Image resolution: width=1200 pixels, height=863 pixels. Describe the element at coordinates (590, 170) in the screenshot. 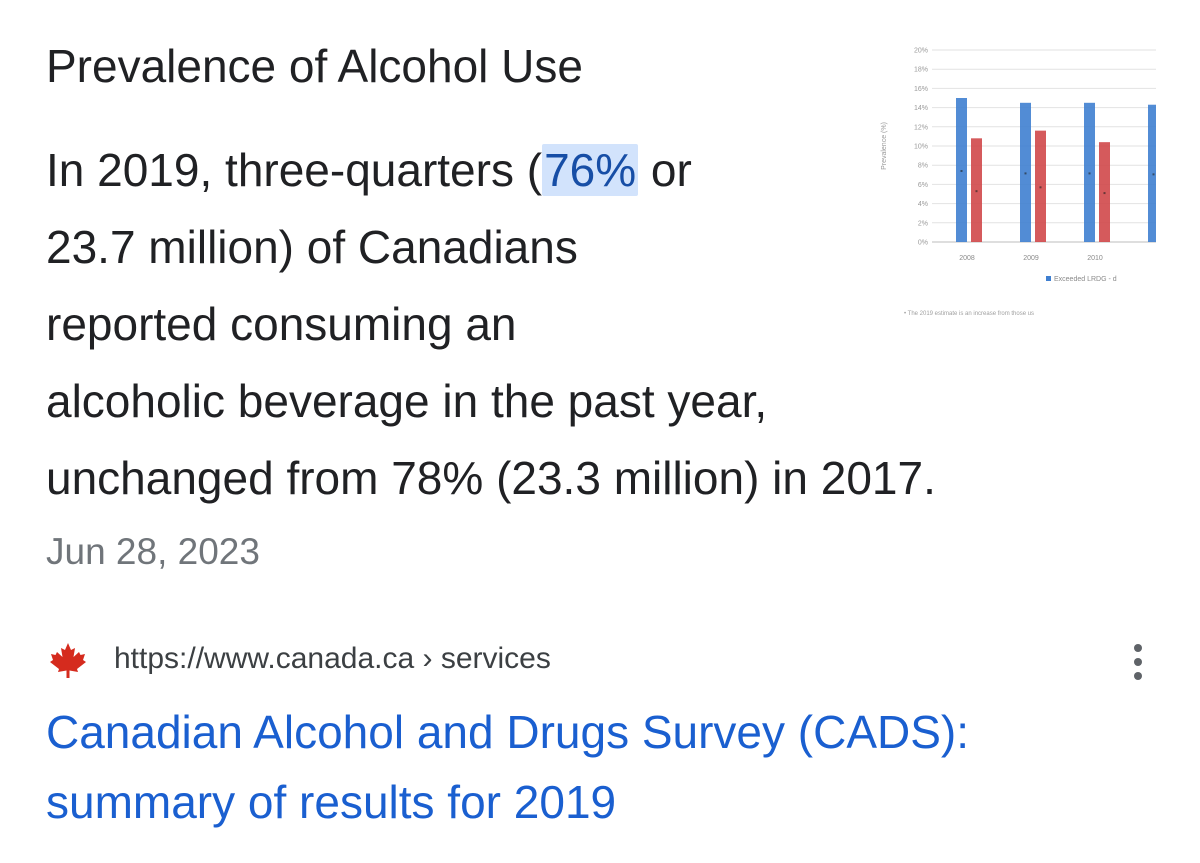

I see `snippet-highlight: 76%` at that location.